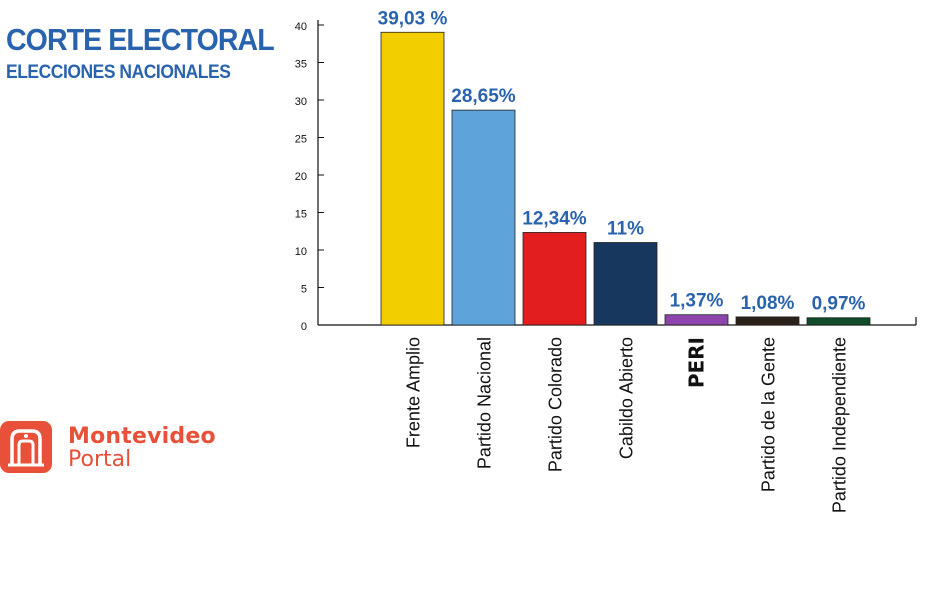 Image resolution: width=933 pixels, height=593 pixels. What do you see at coordinates (769, 414) in the screenshot?
I see `category-label: Partido de la Gente` at bounding box center [769, 414].